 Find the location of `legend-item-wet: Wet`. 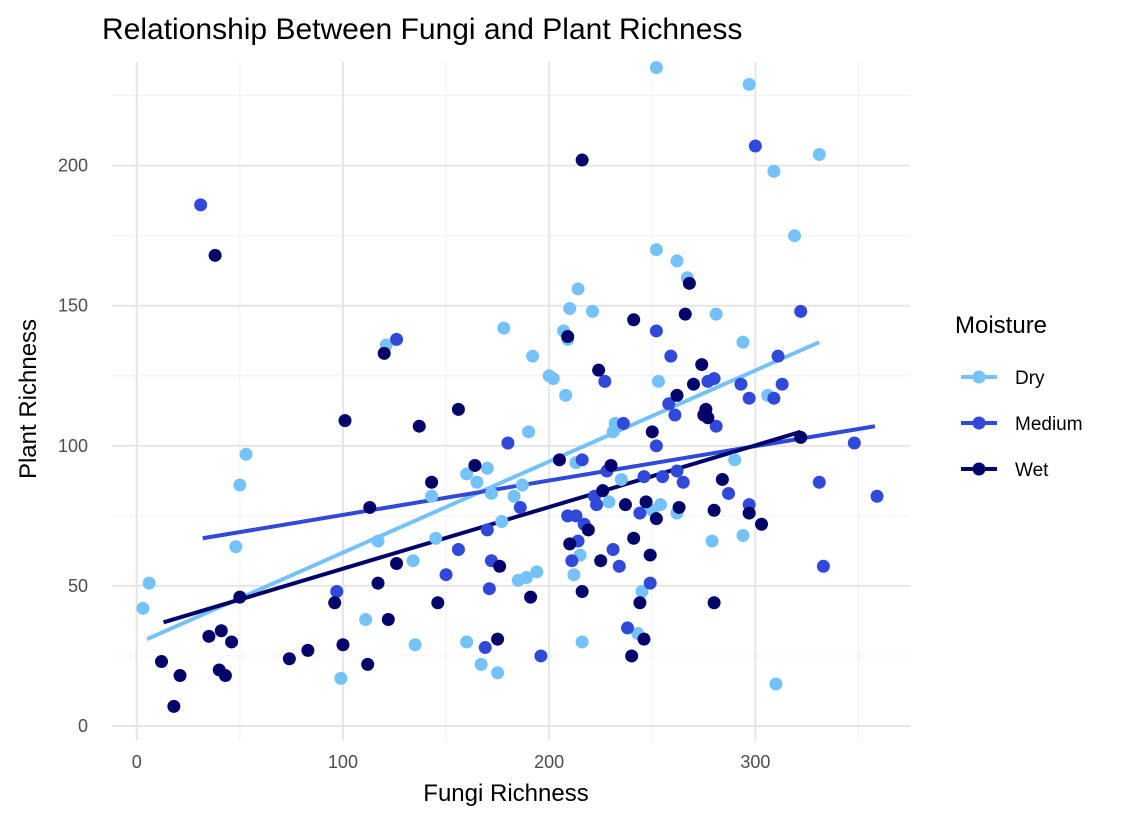

legend-item-wet: Wet is located at coordinates (1005, 470).